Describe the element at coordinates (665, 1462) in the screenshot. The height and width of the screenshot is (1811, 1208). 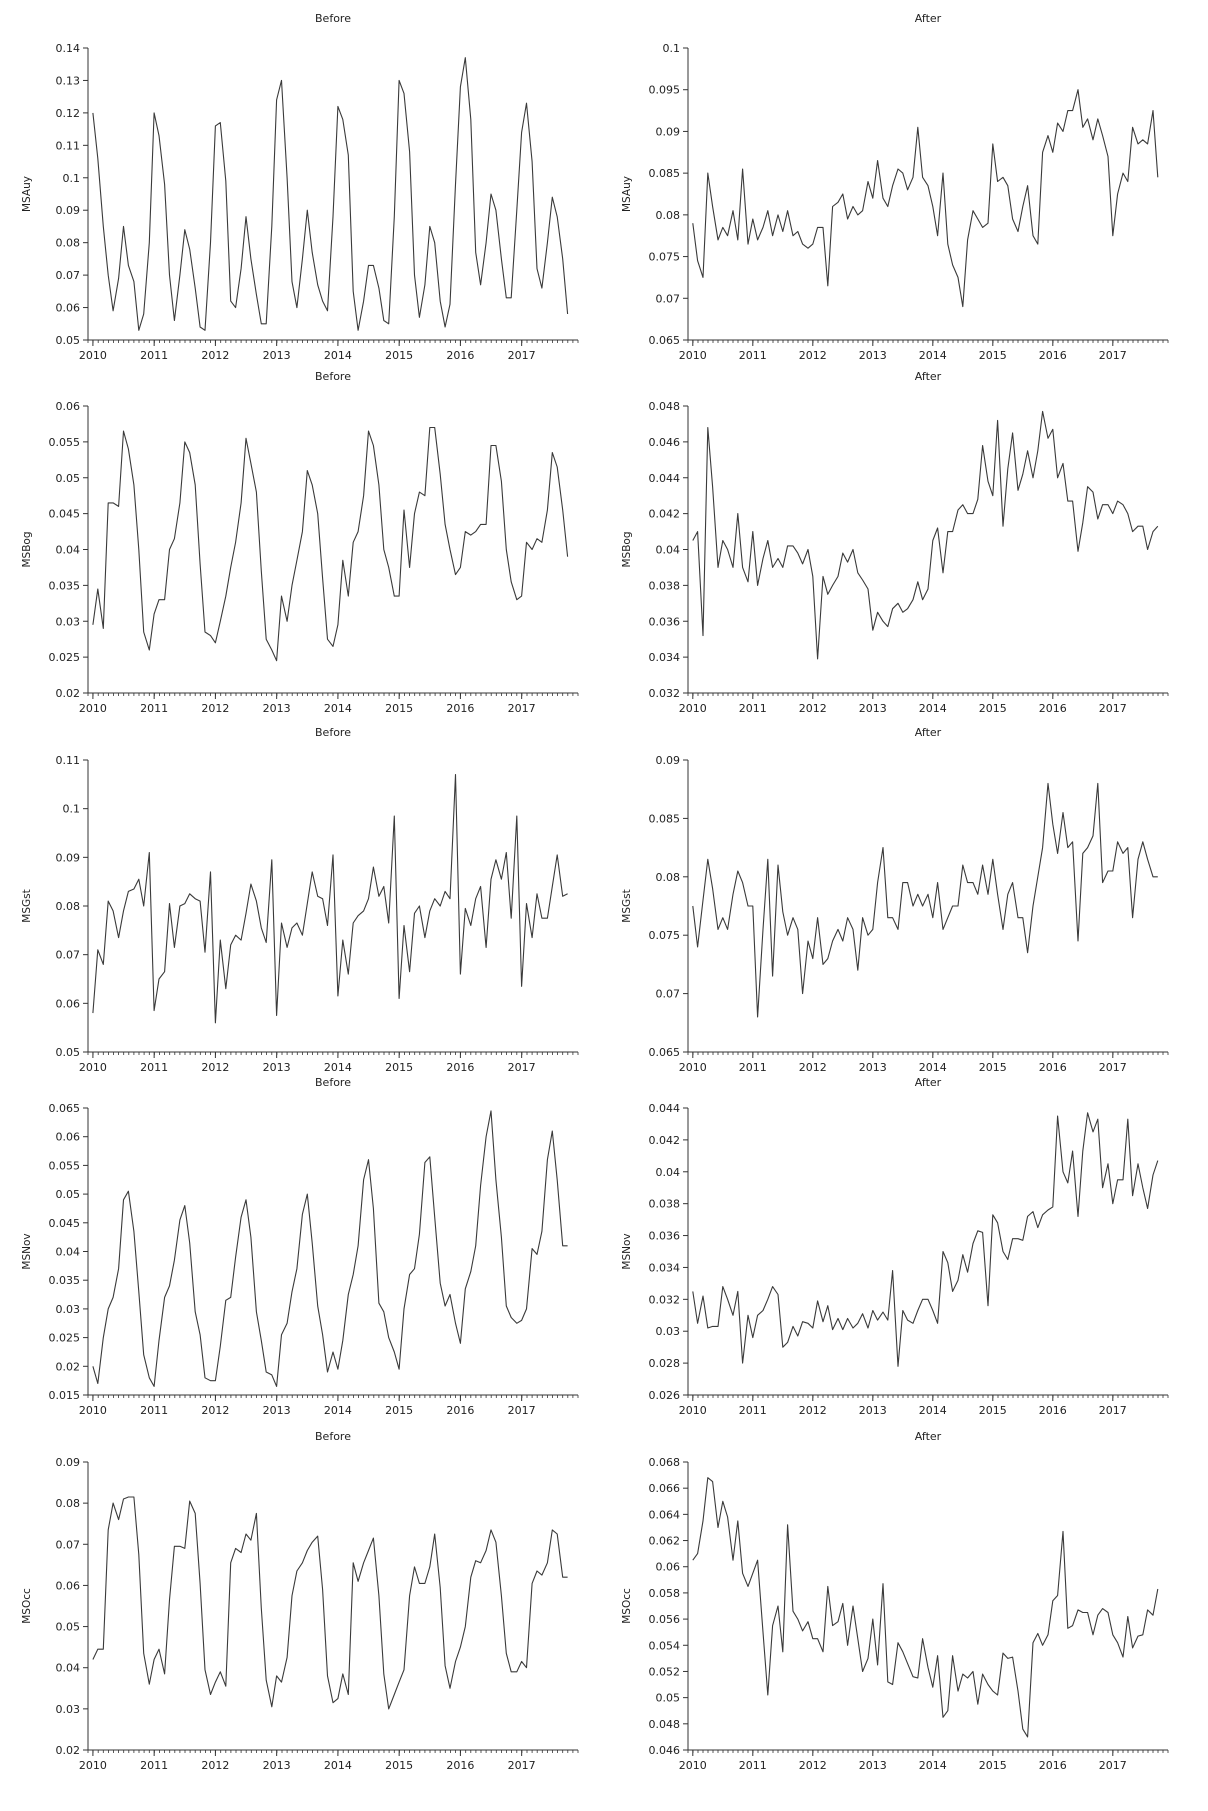
I see `y-tick-label: 0.068` at that location.